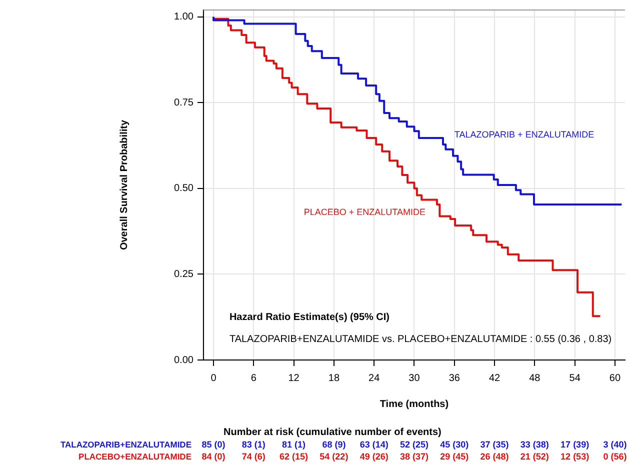 The image size is (629, 464). I want to click on text: 3 (40), so click(615, 444).